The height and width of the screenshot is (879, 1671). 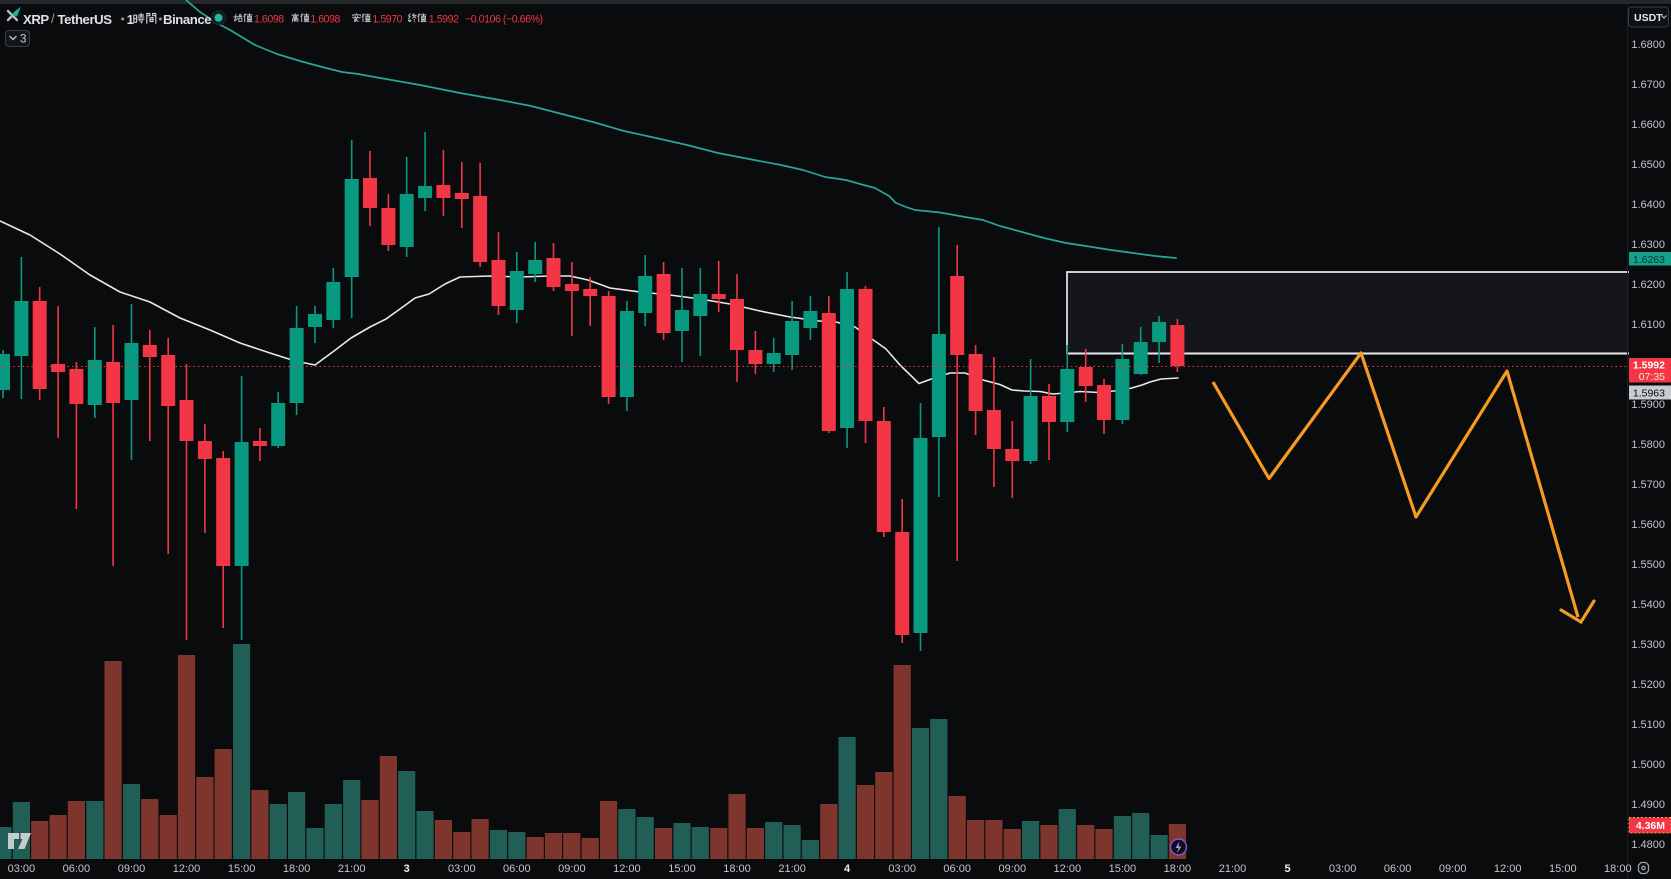 I want to click on svg-text: 1.4900, so click(x=1648, y=805).